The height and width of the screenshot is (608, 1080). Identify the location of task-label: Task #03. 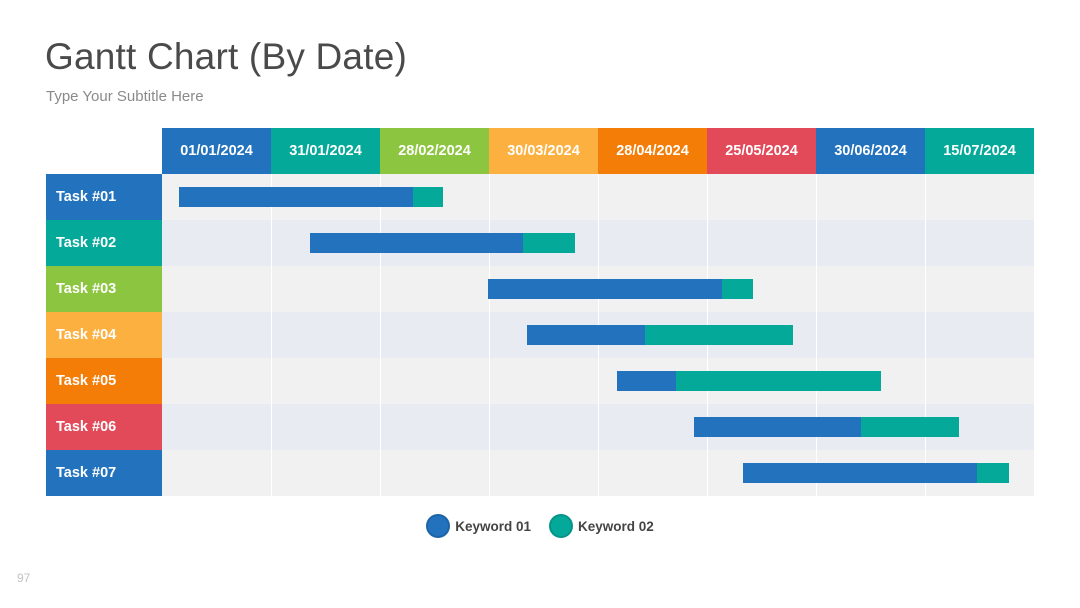
(104, 289).